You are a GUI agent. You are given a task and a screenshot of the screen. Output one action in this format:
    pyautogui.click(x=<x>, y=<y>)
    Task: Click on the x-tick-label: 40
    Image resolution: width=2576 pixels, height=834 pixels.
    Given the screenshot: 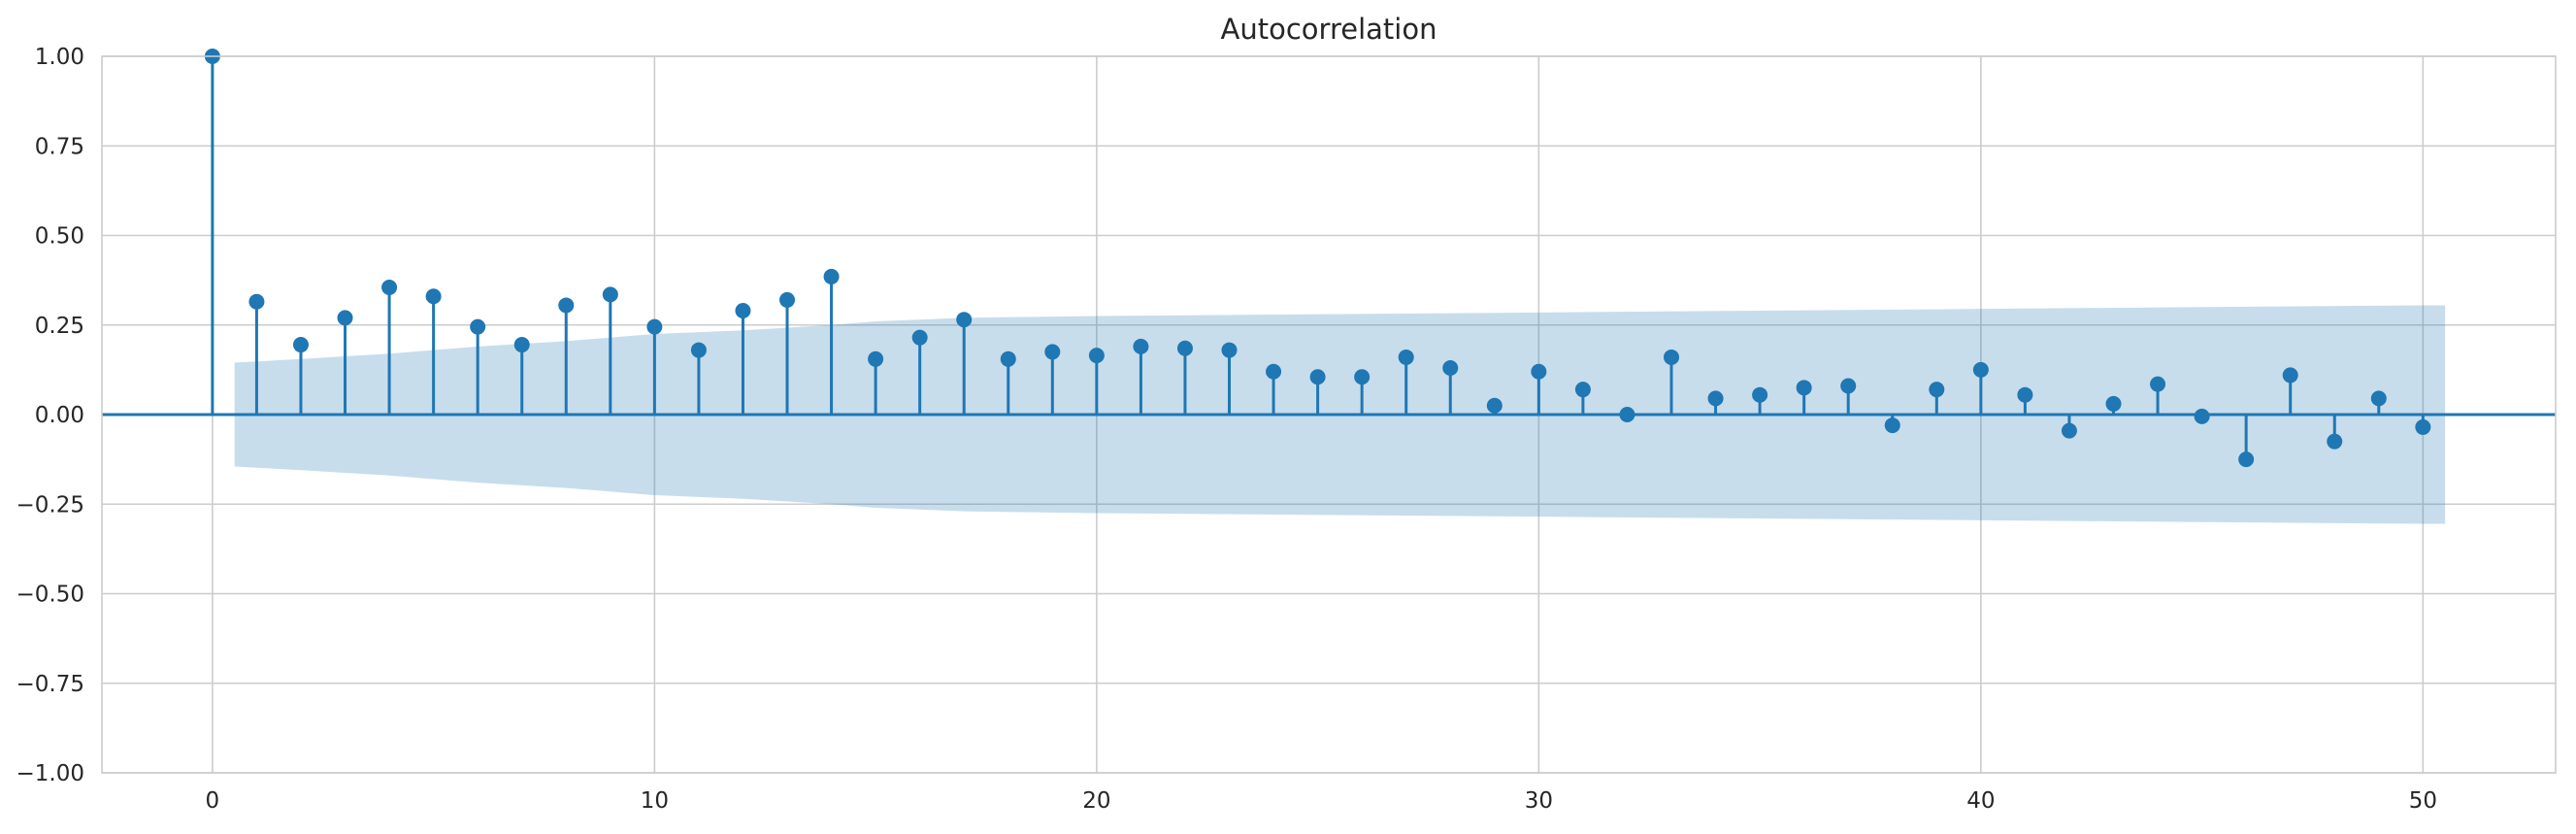 What is the action you would take?
    pyautogui.click(x=1981, y=801)
    